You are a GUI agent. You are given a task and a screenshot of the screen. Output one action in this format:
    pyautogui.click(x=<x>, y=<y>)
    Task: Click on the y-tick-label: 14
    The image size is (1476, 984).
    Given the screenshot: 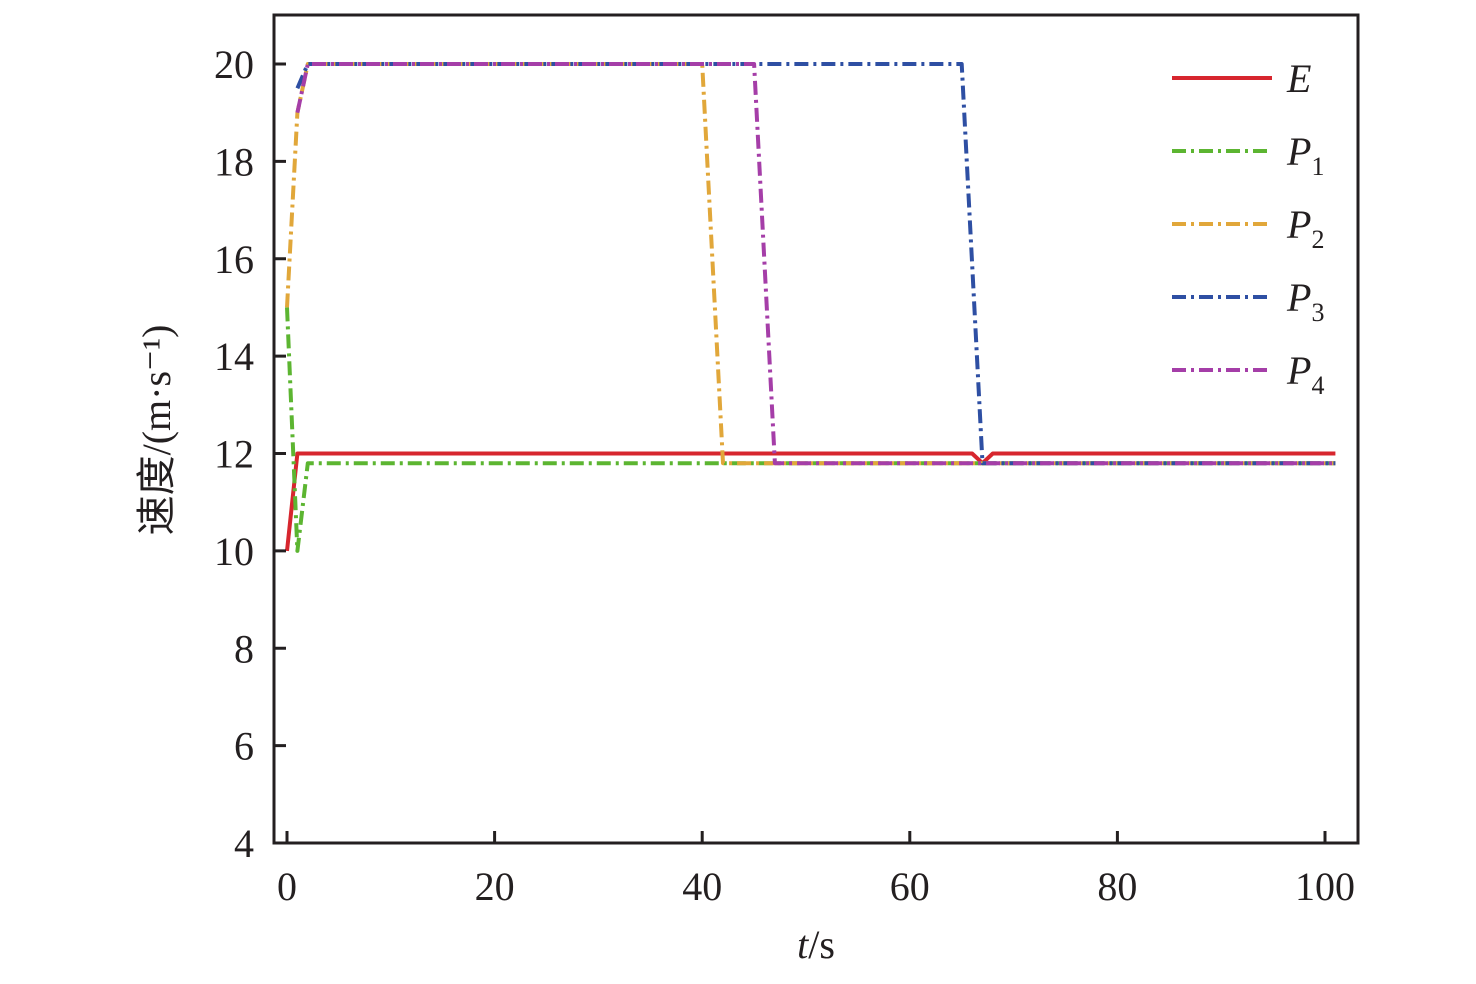 What is the action you would take?
    pyautogui.click(x=234, y=356)
    